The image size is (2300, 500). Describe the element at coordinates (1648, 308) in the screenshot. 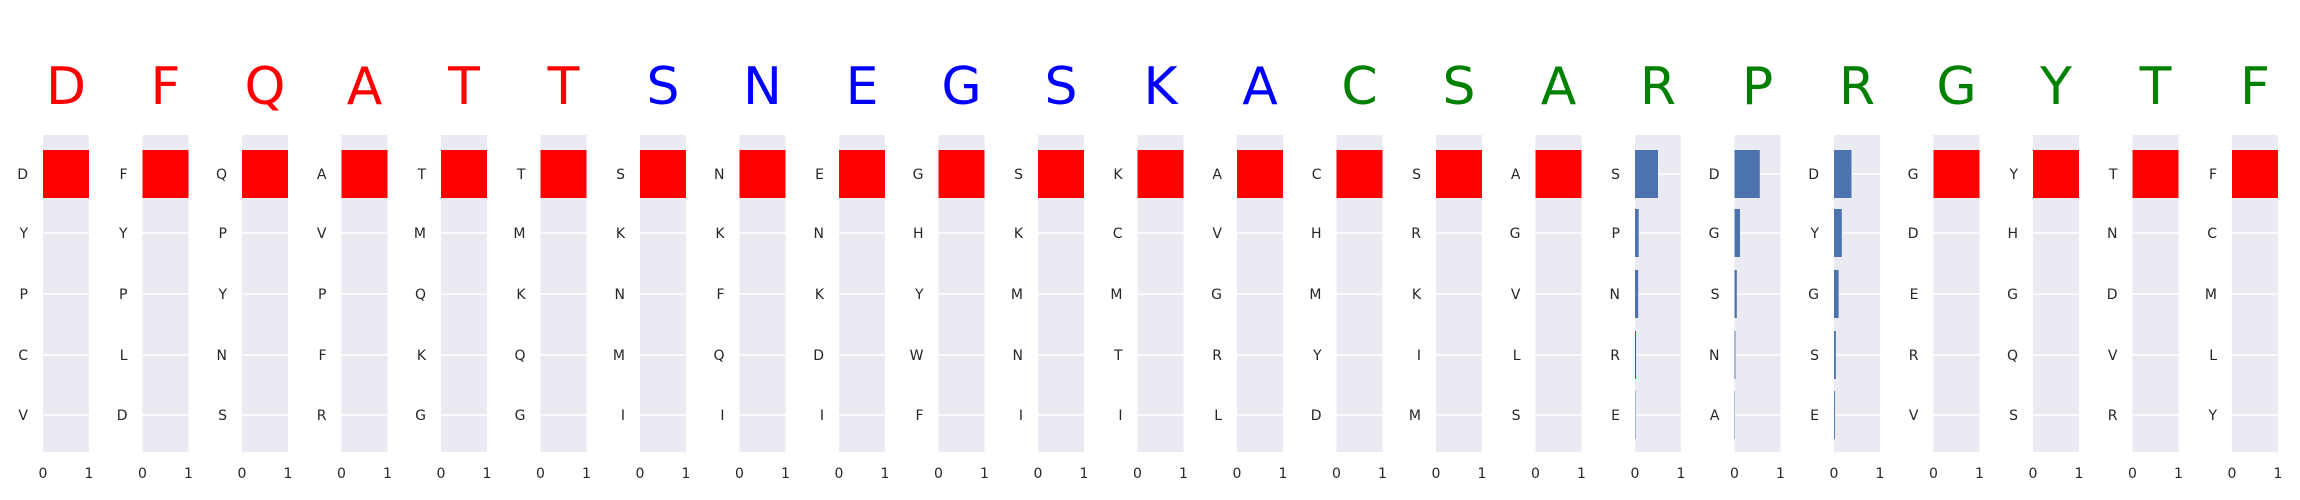

I see `bar-panel: S P N R E 0 1` at that location.